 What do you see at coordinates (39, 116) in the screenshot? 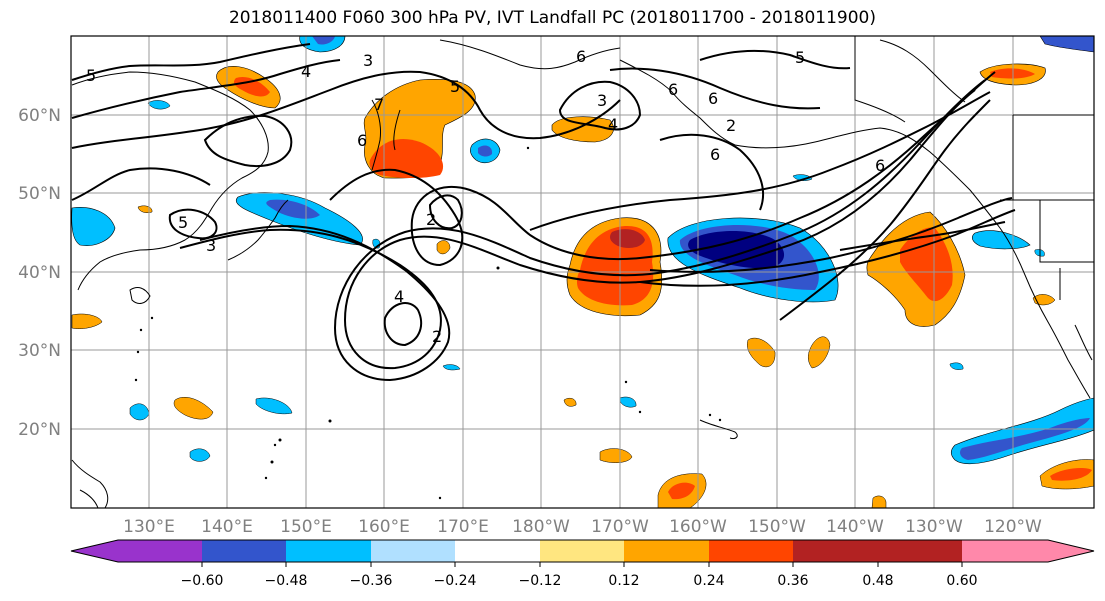
I see `lat-label-60n: 60°N` at bounding box center [39, 116].